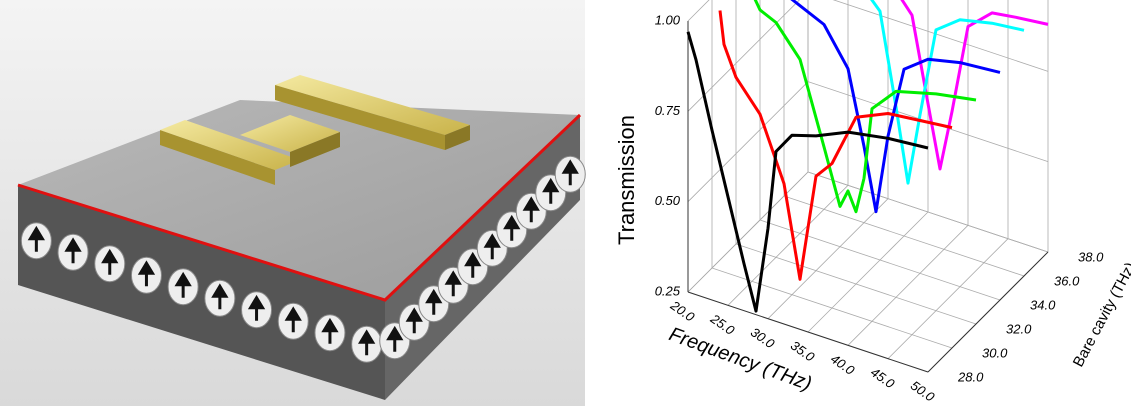 This screenshot has height=406, width=1131. I want to click on x-tick-label: 30.0, so click(763, 337).